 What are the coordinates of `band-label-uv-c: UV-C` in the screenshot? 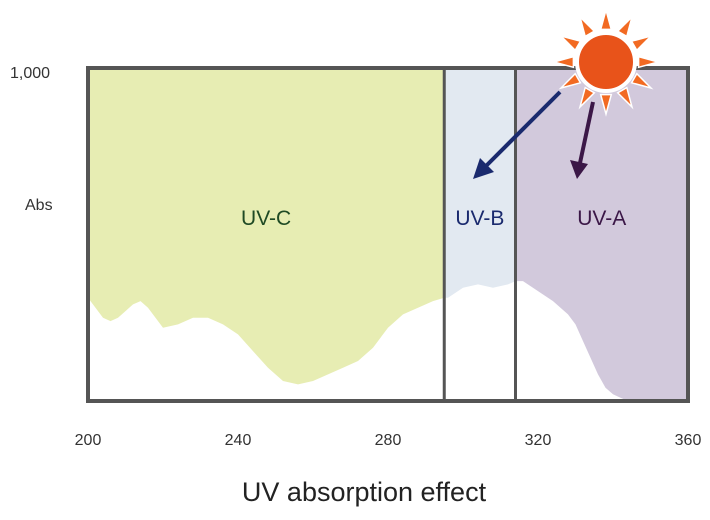 It's located at (266, 218).